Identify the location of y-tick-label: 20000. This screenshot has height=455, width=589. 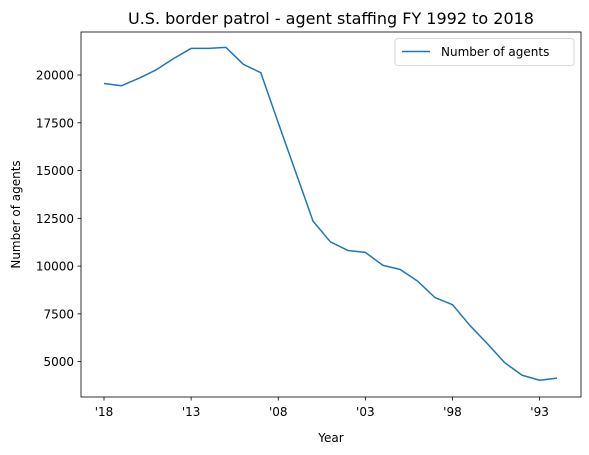
(55, 75).